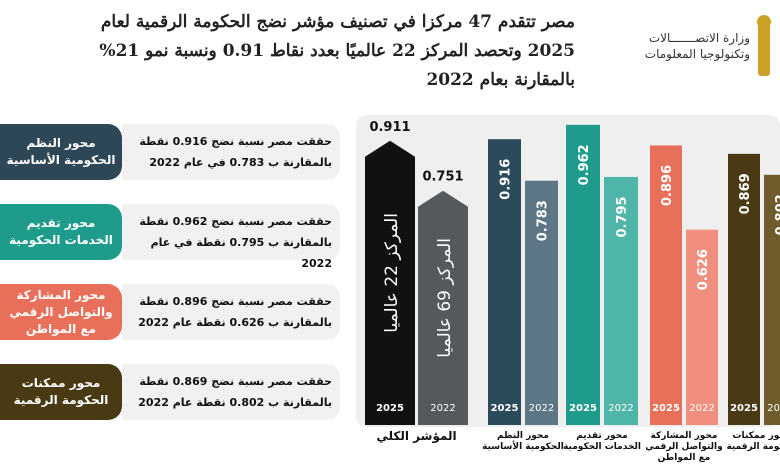 This screenshot has width=780, height=470. I want to click on rank-label: المركز 69 عالميا, so click(445, 298).